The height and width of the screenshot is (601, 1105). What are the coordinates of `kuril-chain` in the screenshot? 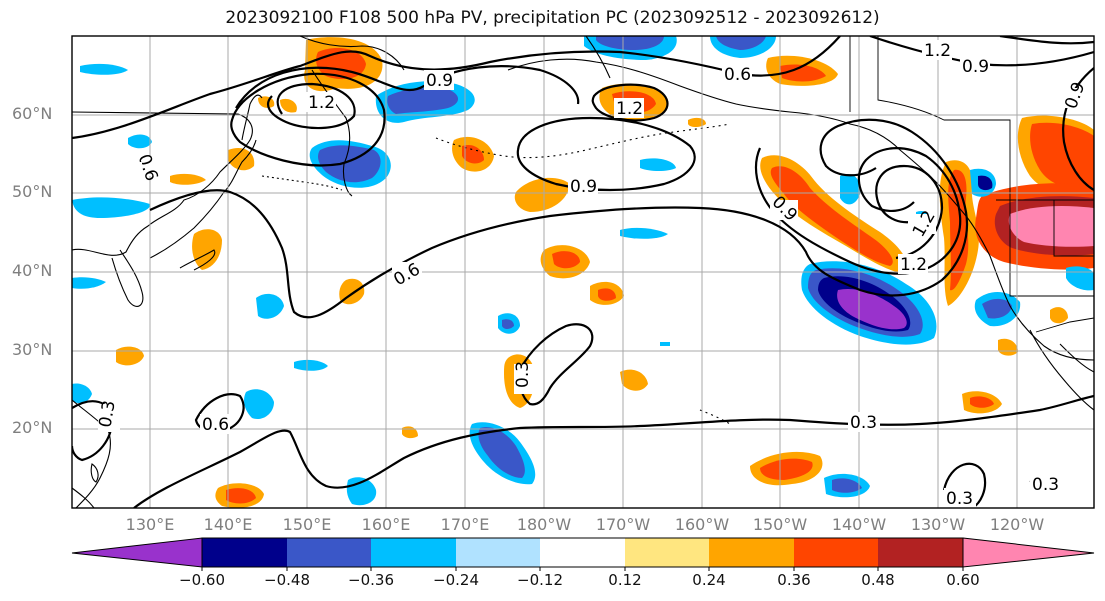 It's located at (302, 183).